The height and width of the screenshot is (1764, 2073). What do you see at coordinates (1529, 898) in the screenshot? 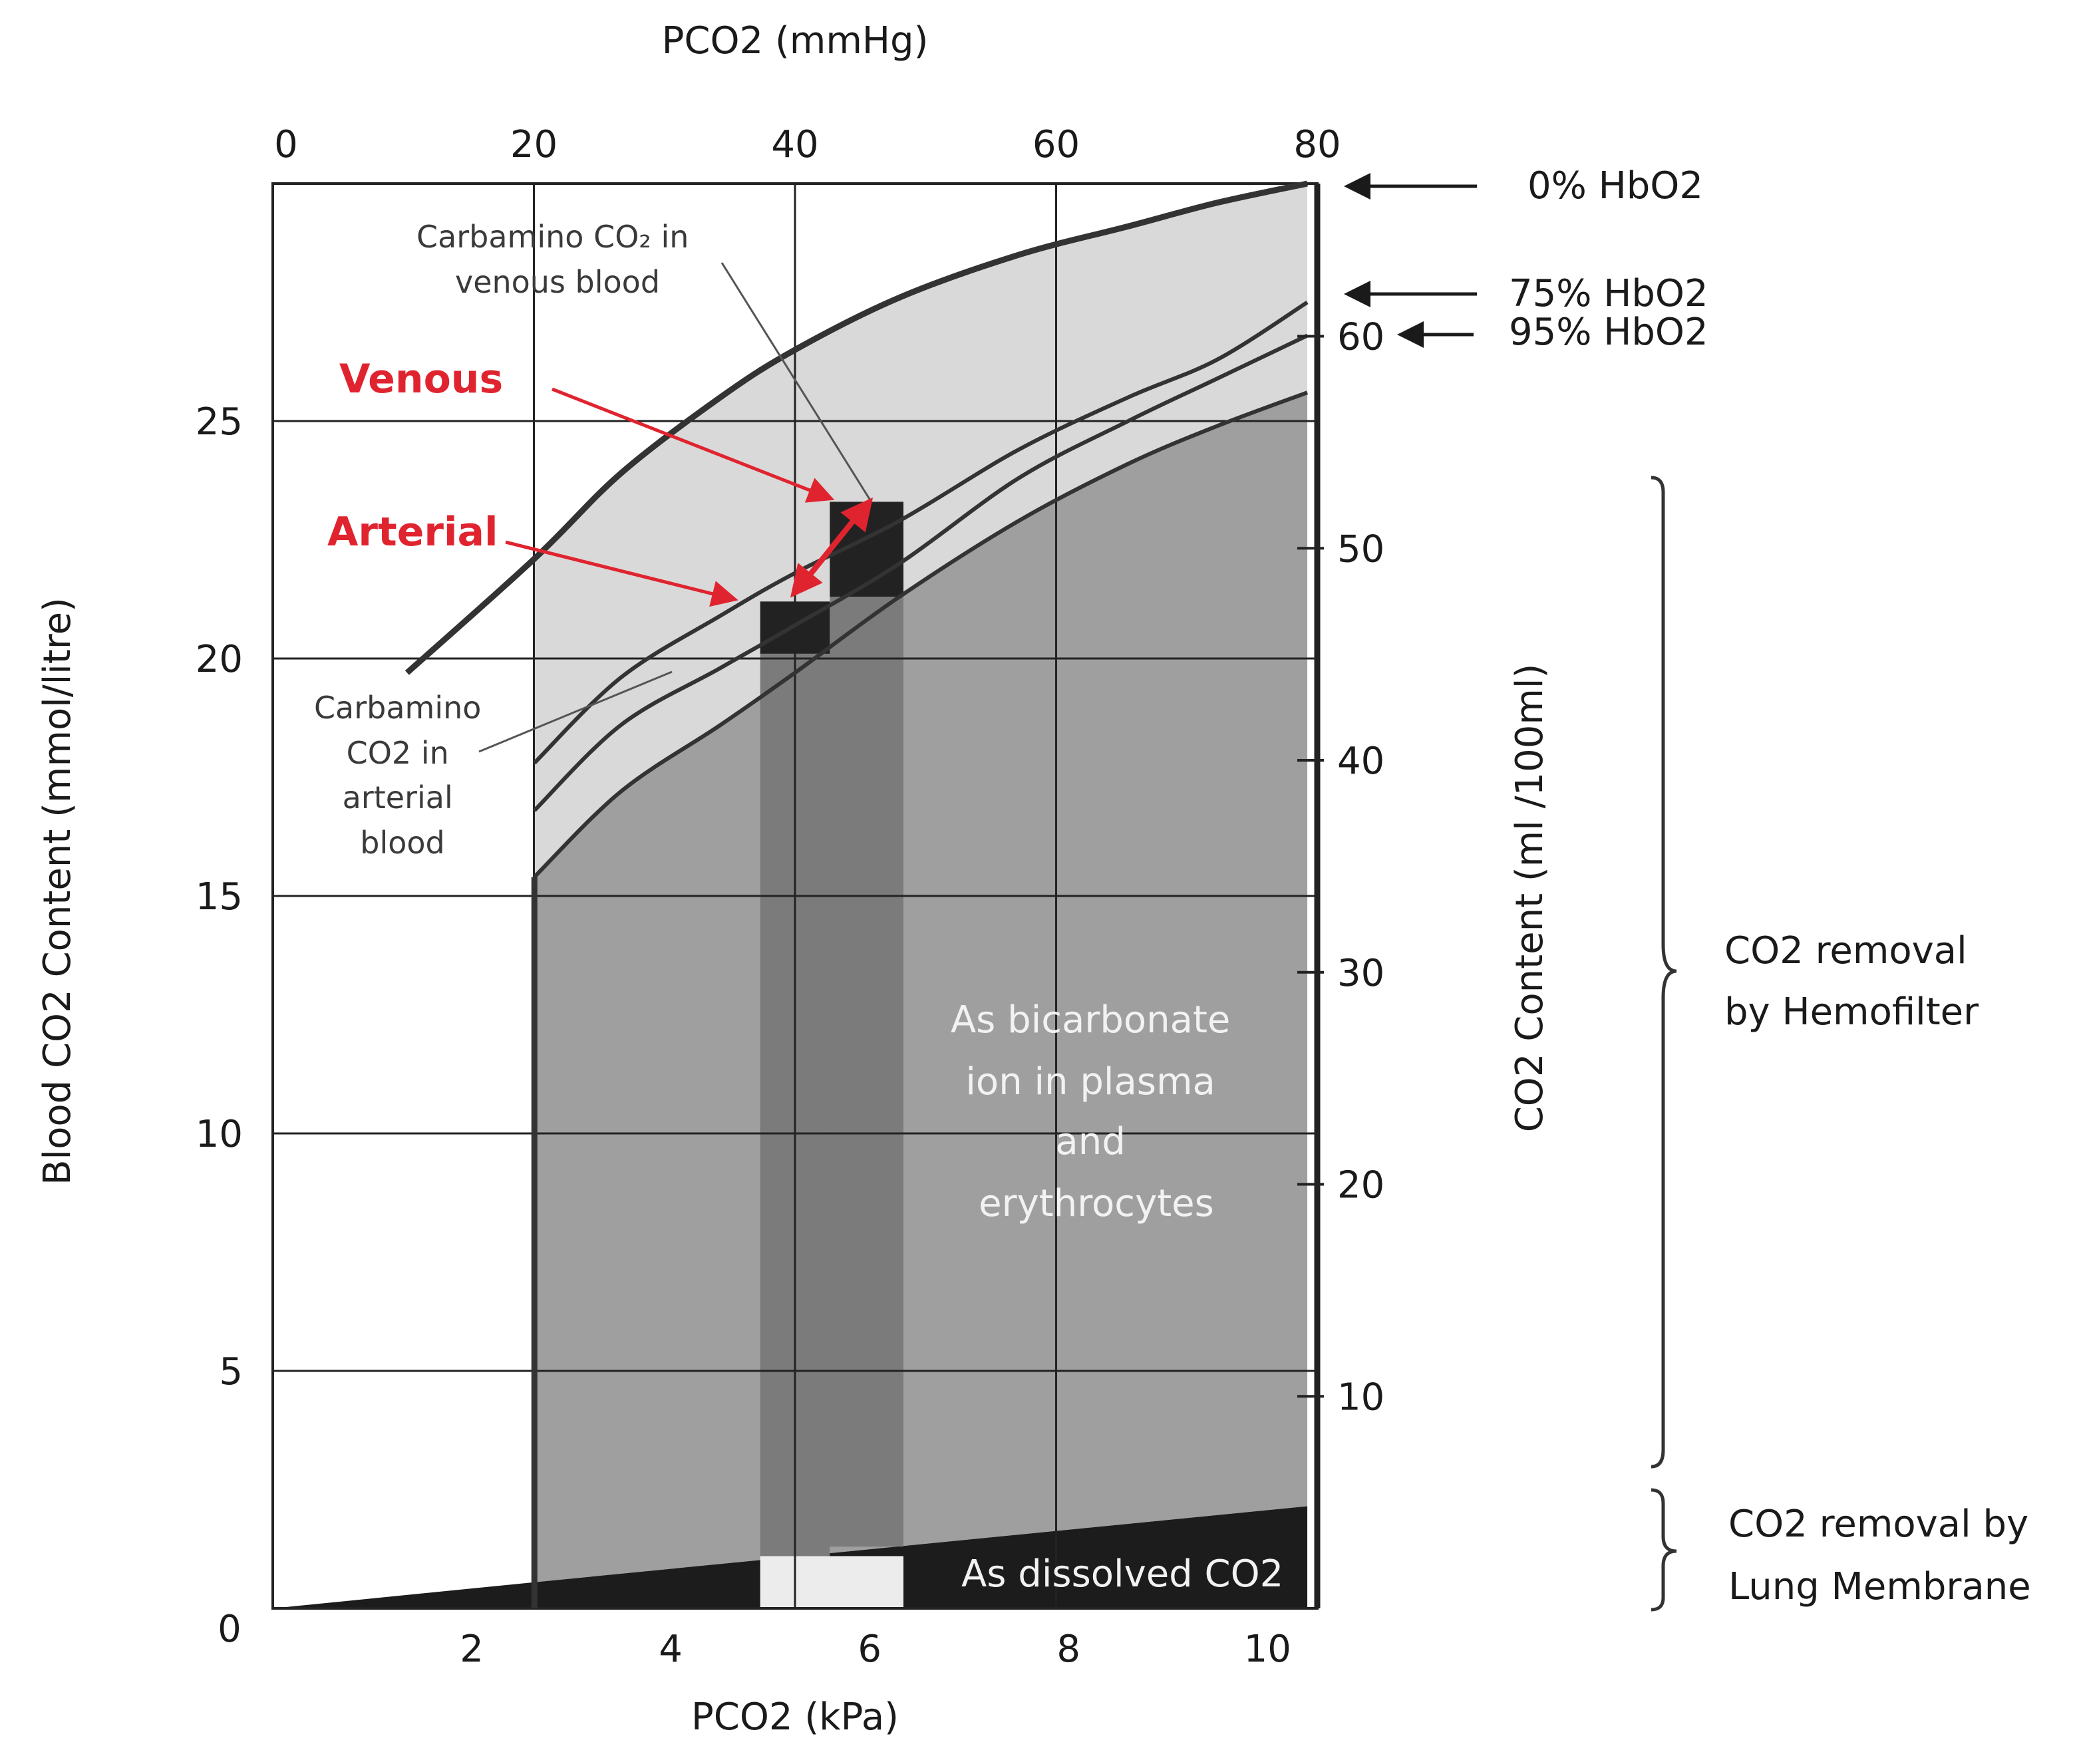
I see `y2-axis-title: CO2 Content (ml /100ml)` at bounding box center [1529, 898].